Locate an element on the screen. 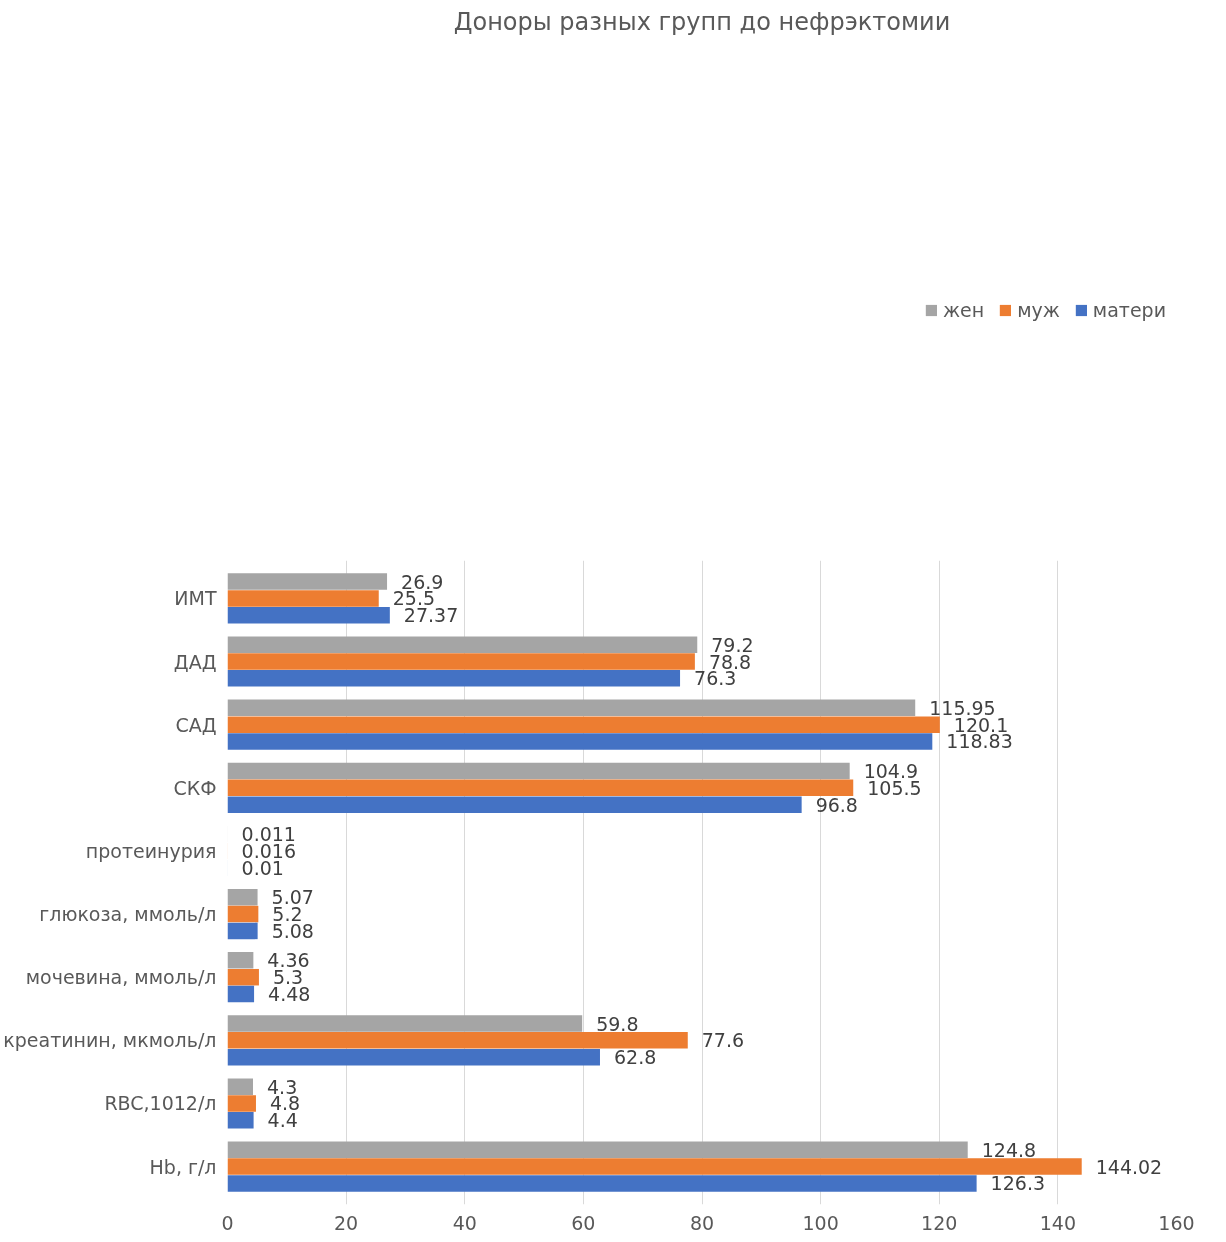 This screenshot has height=1242, width=1226. y-tick-label: Hb, г/л is located at coordinates (183, 1166).